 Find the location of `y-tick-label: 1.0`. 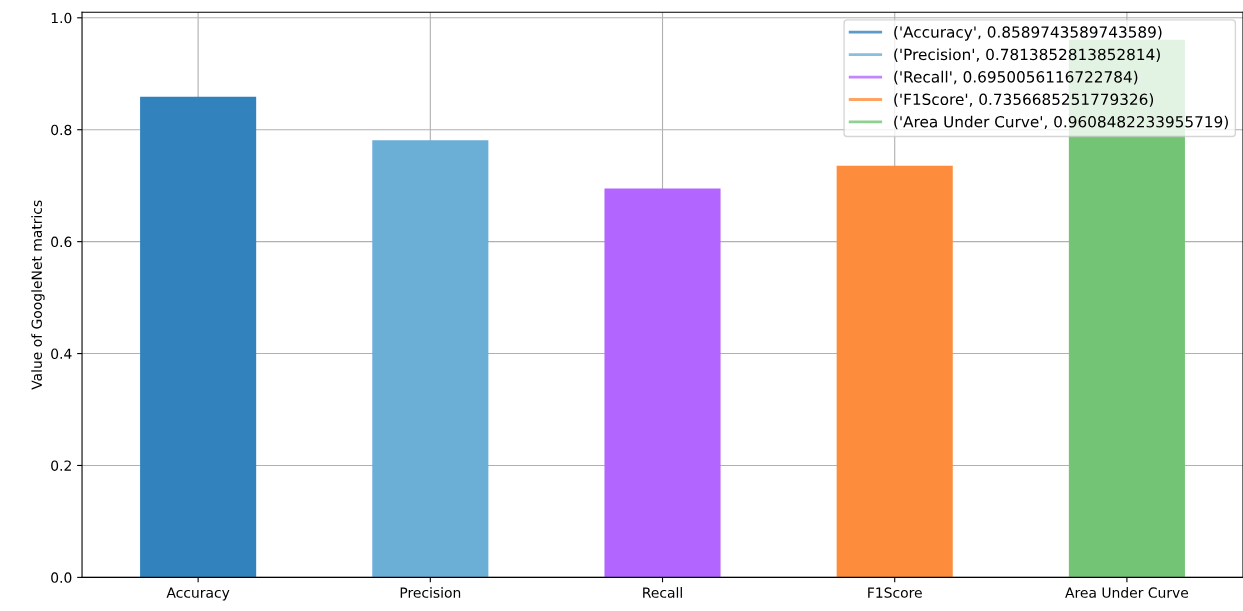

y-tick-label: 1.0 is located at coordinates (61, 18).